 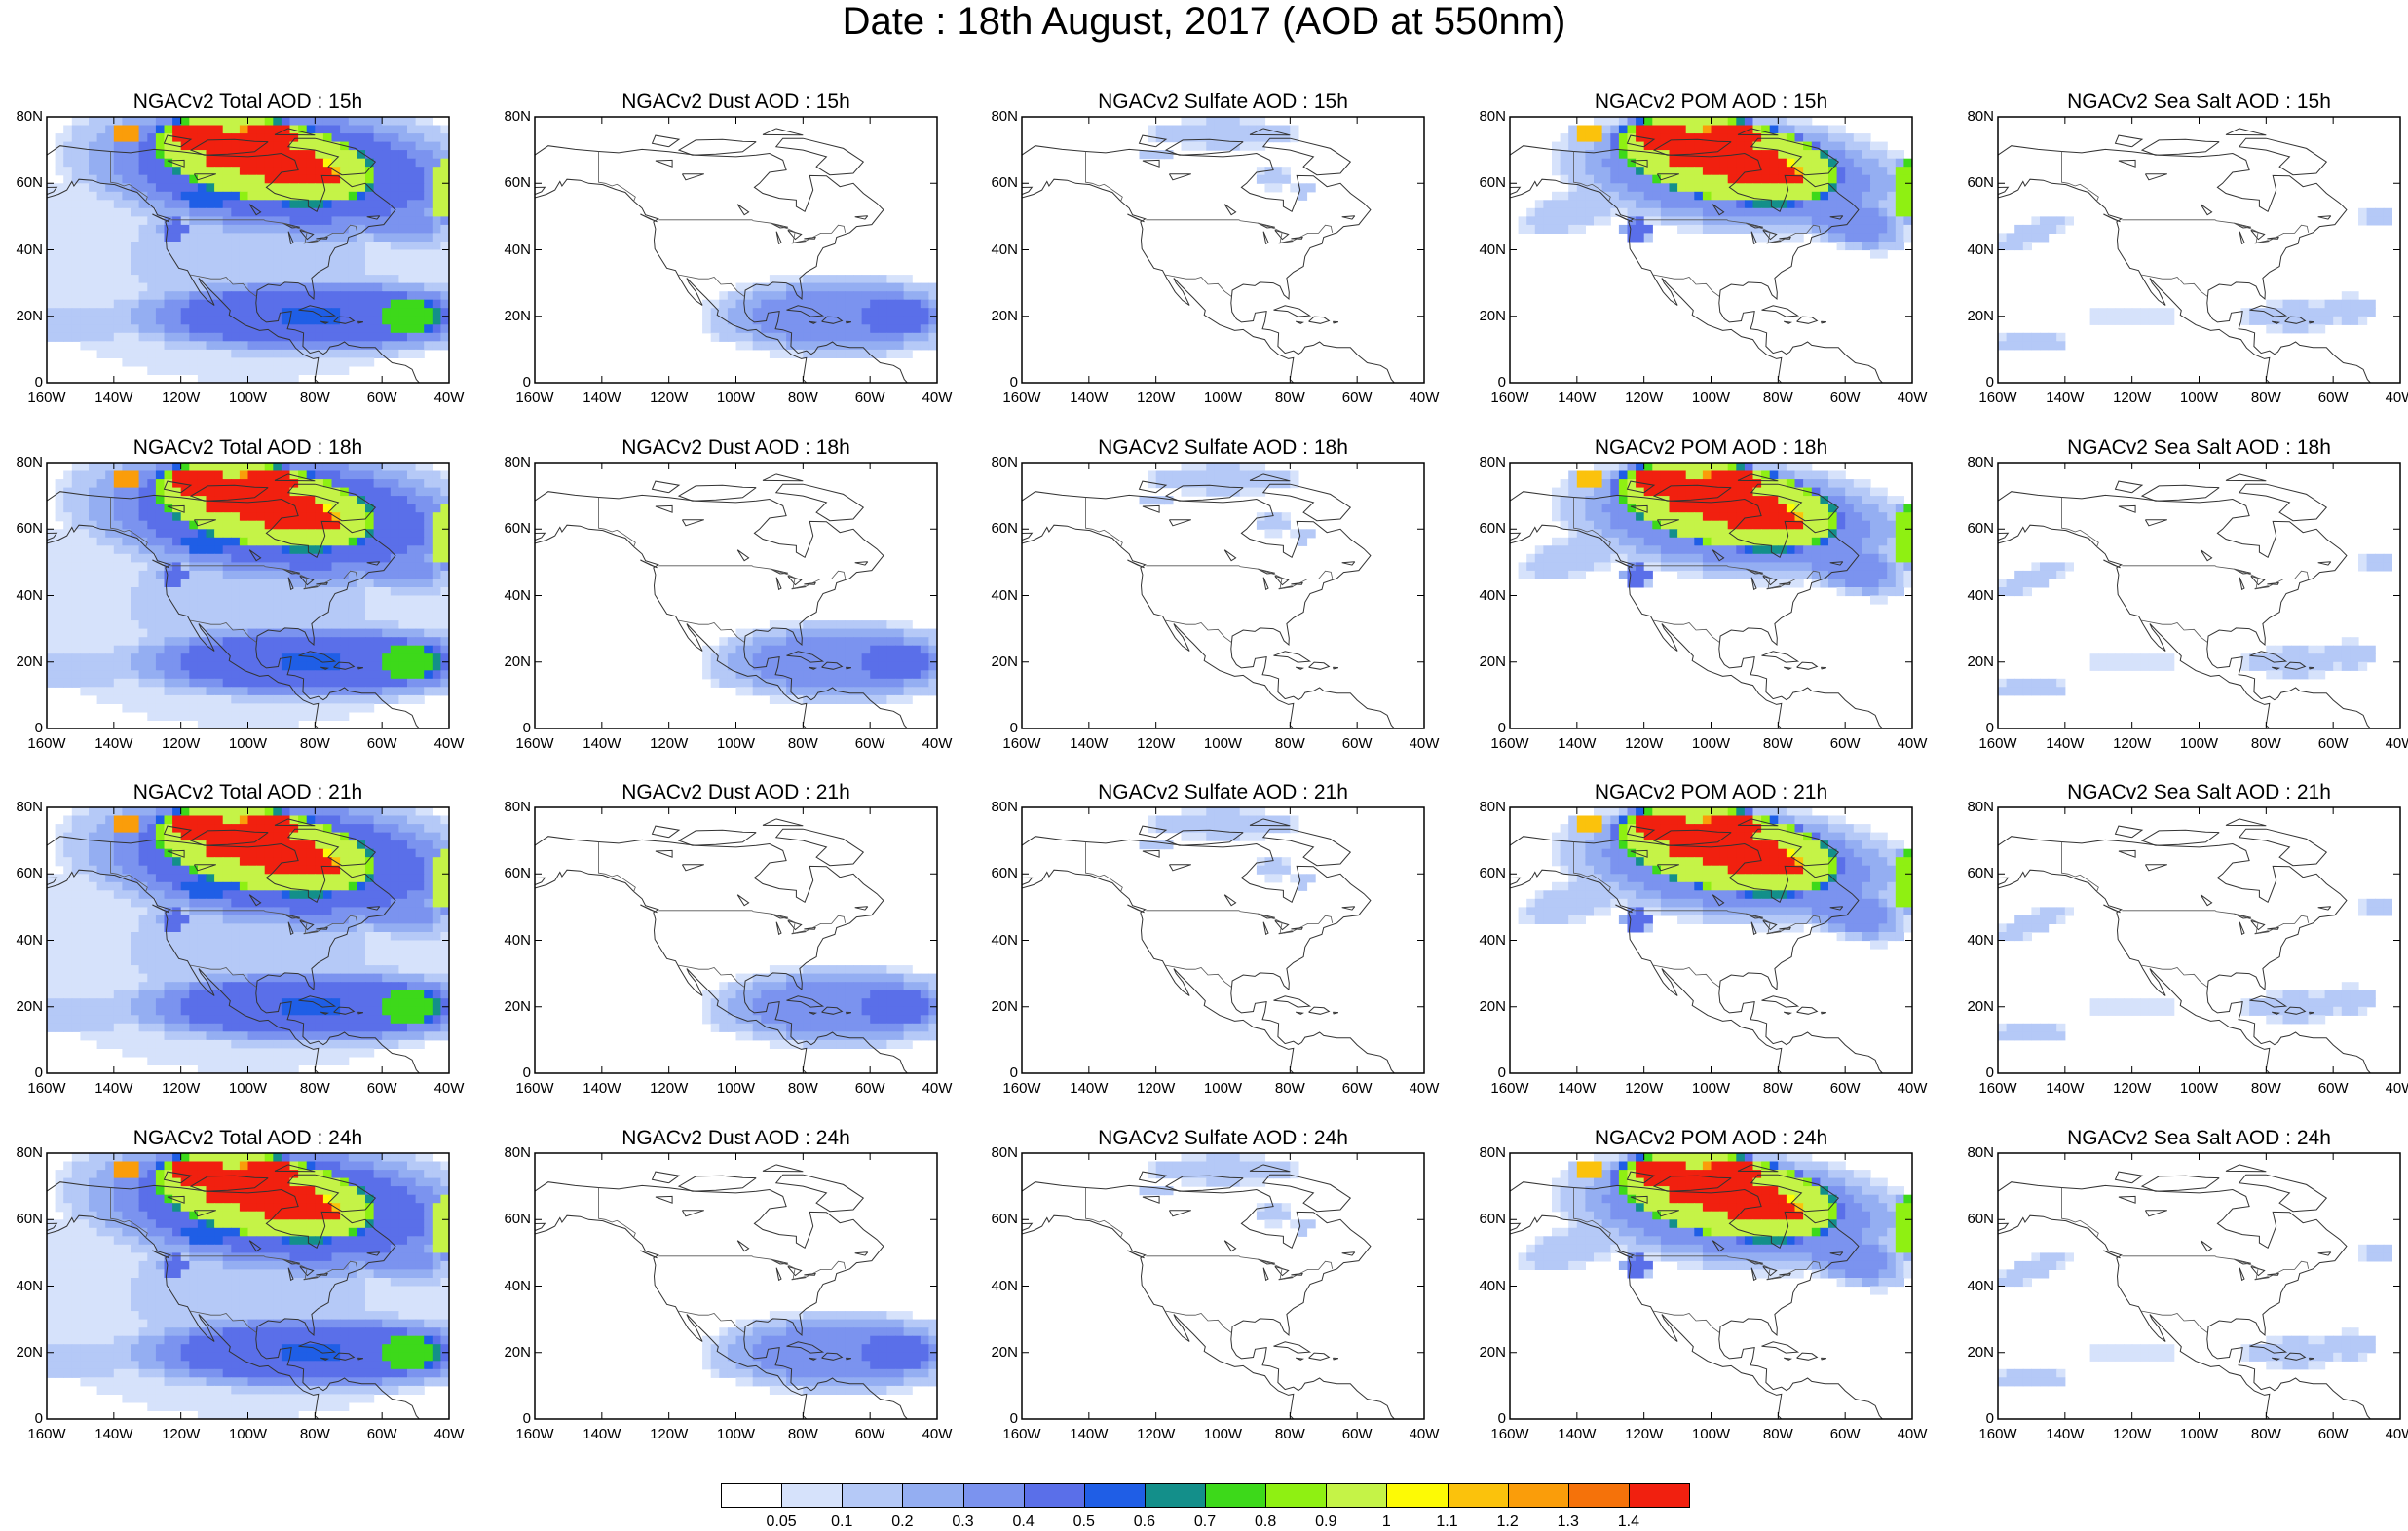 I want to click on panel-title: NGACv2 Sulfate AOD : 21h, so click(x=1223, y=792).